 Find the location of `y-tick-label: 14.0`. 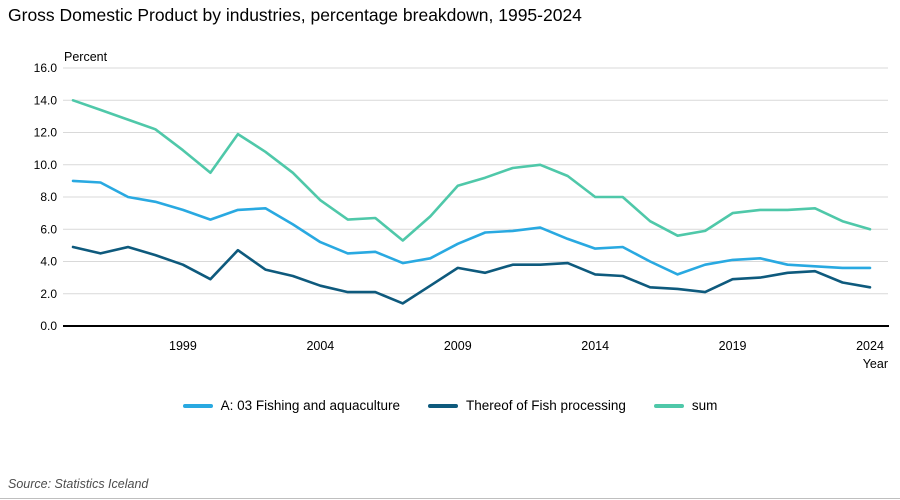

y-tick-label: 14.0 is located at coordinates (46, 100).